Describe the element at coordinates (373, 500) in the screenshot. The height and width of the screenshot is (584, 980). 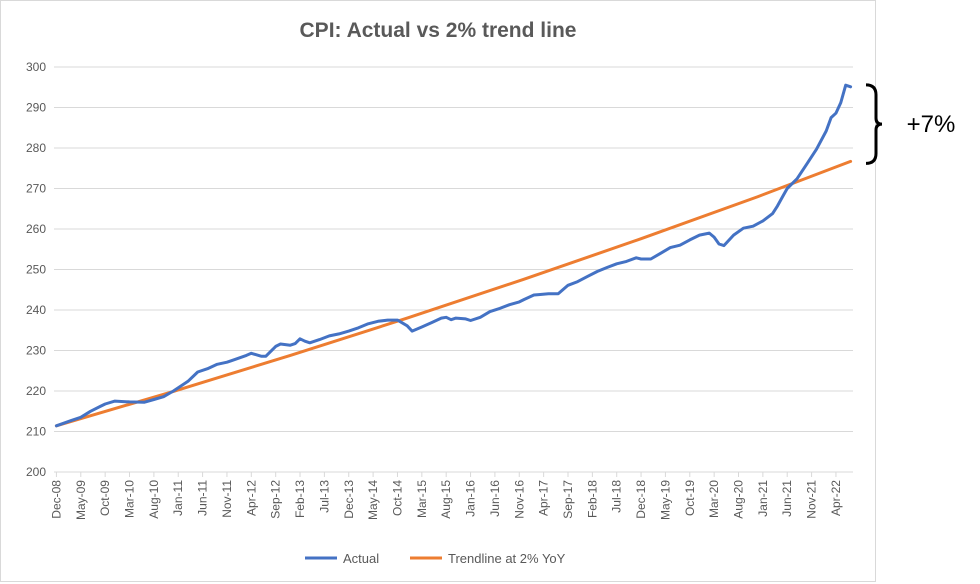
I see `x-tick-label: May-14` at that location.